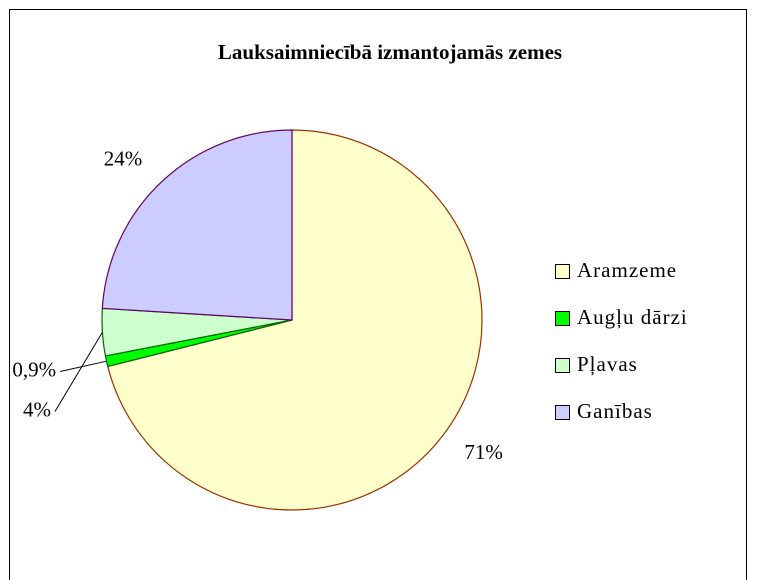 The height and width of the screenshot is (580, 757). I want to click on data-label: 0,9%, so click(34, 369).